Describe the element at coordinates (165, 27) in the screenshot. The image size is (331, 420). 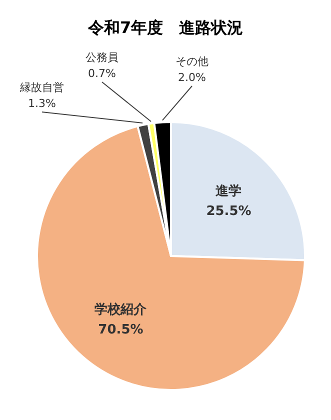
I see `chart-title: 令和7年度 進路状況` at that location.